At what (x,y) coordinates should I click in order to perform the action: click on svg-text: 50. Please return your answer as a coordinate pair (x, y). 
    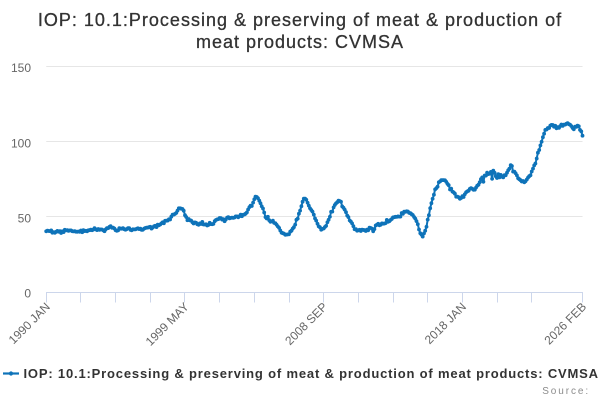
    Looking at the image, I should click on (25, 219).